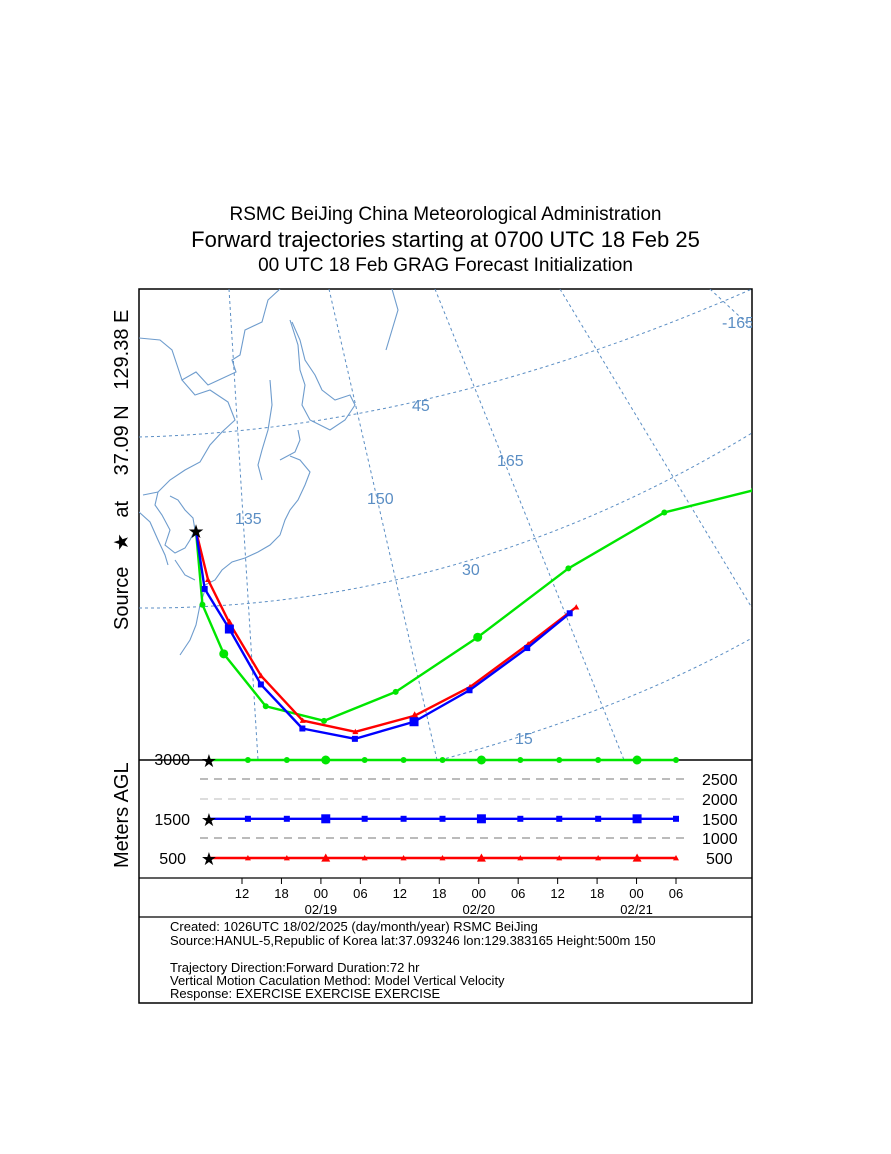  I want to click on right-label-500: 500, so click(719, 859).